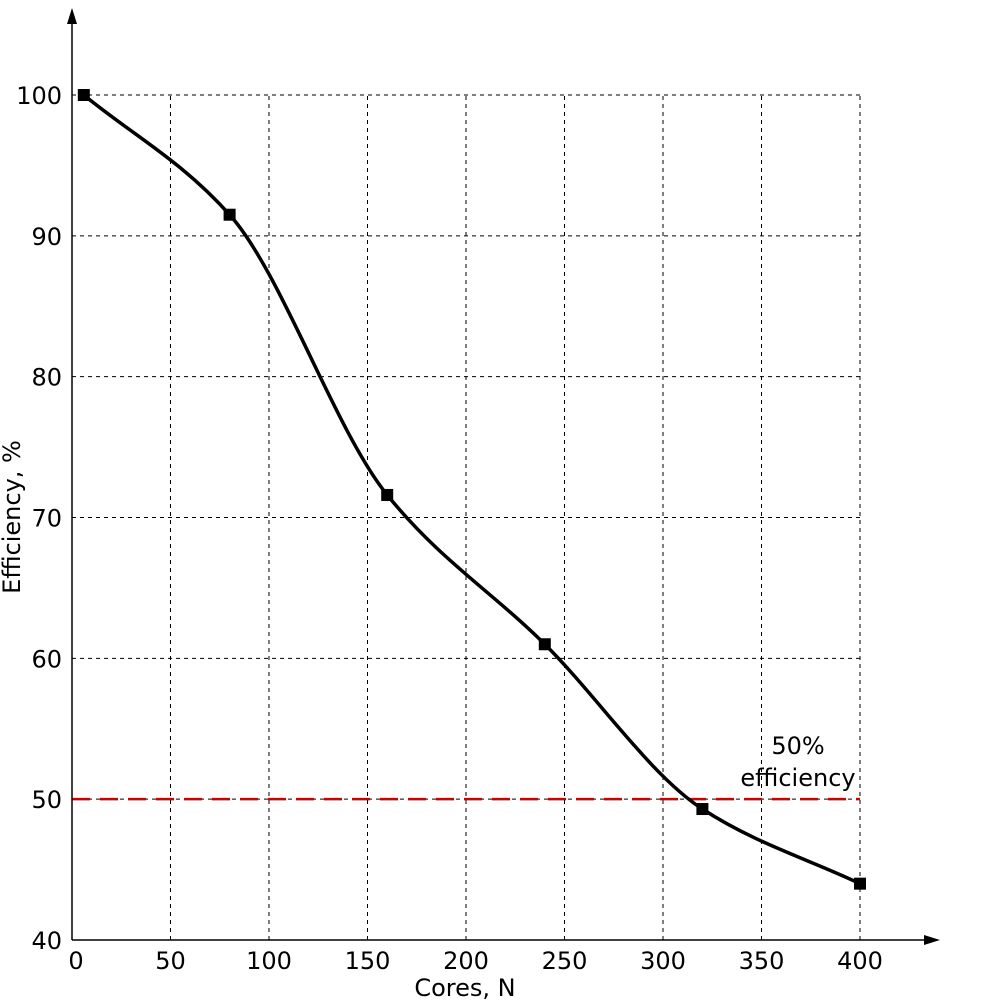 The height and width of the screenshot is (1000, 1000). What do you see at coordinates (368, 961) in the screenshot?
I see `x-tick-label: 150` at bounding box center [368, 961].